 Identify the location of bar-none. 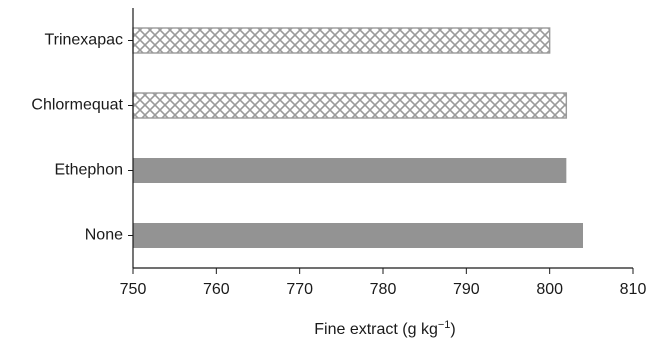
(358, 235).